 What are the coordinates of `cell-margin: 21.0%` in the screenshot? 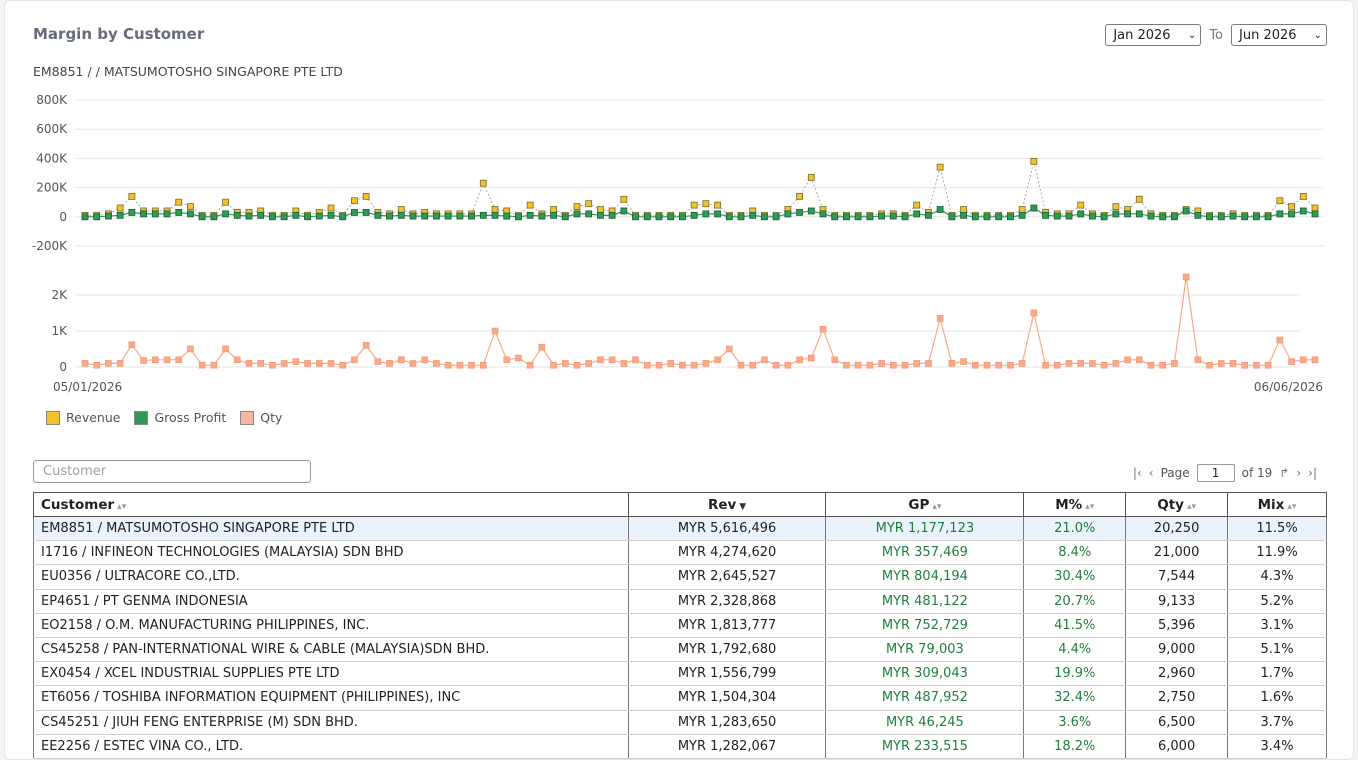 It's located at (1075, 529).